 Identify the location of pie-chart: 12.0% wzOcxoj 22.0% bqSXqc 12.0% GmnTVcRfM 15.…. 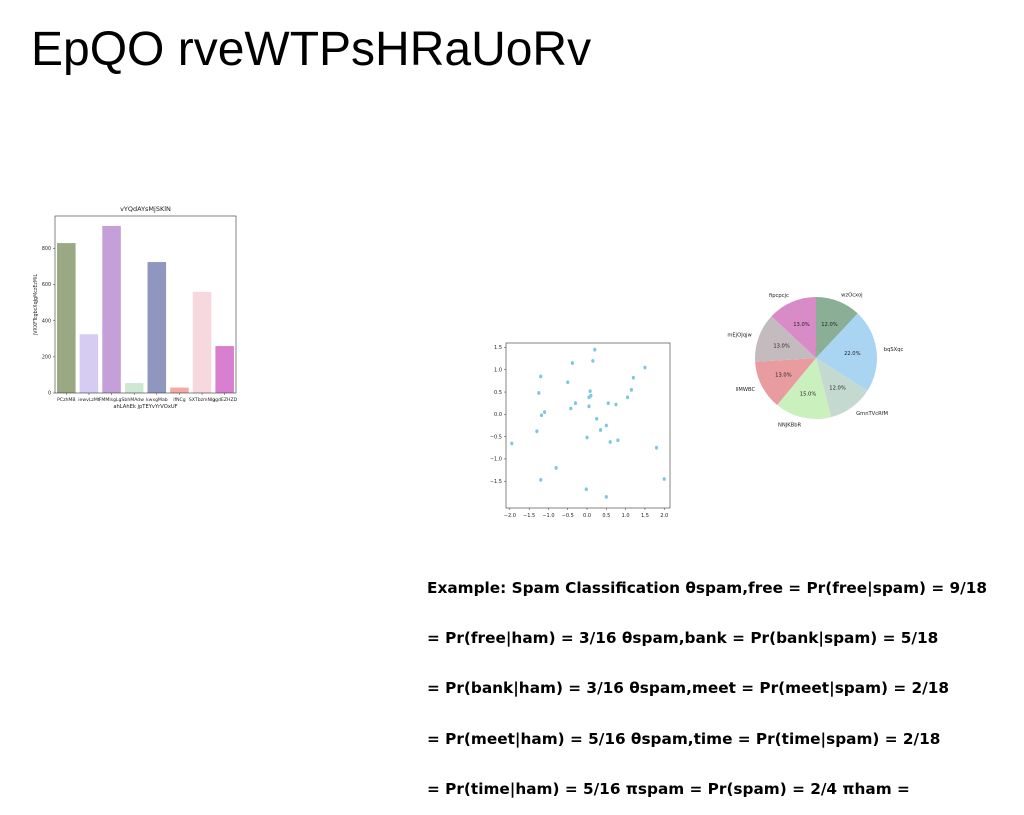
(815, 360).